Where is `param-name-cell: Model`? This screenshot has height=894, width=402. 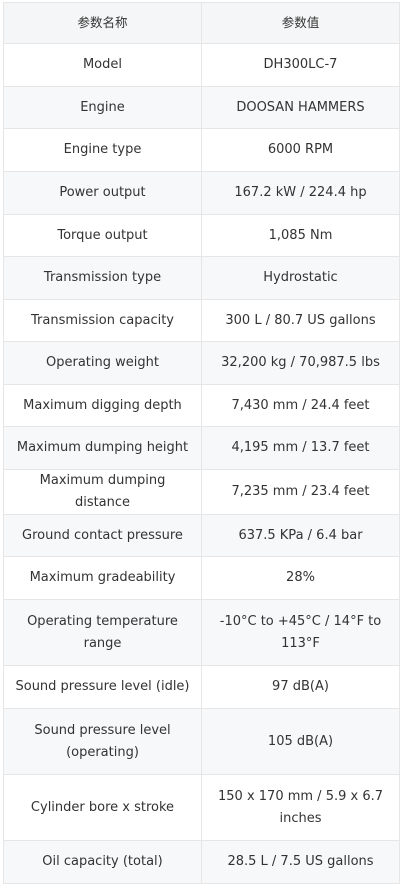 param-name-cell: Model is located at coordinates (102, 65).